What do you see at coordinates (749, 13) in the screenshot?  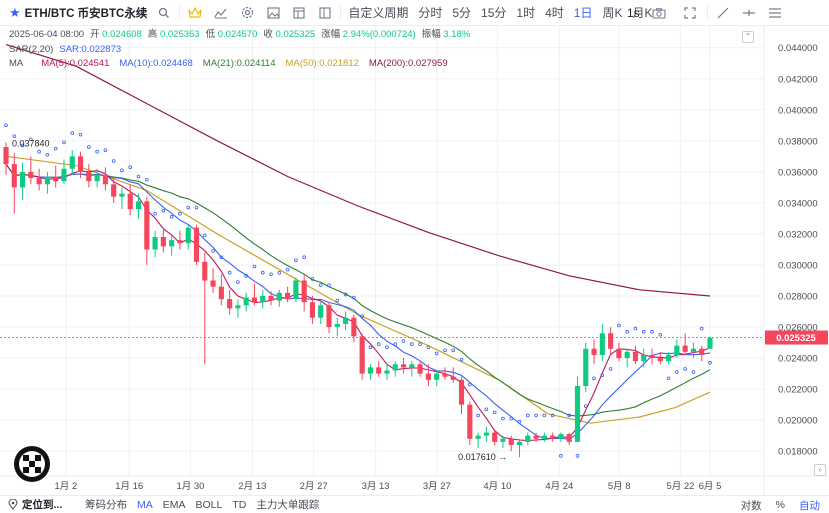 I see `horizontal-line-tool-icon` at bounding box center [749, 13].